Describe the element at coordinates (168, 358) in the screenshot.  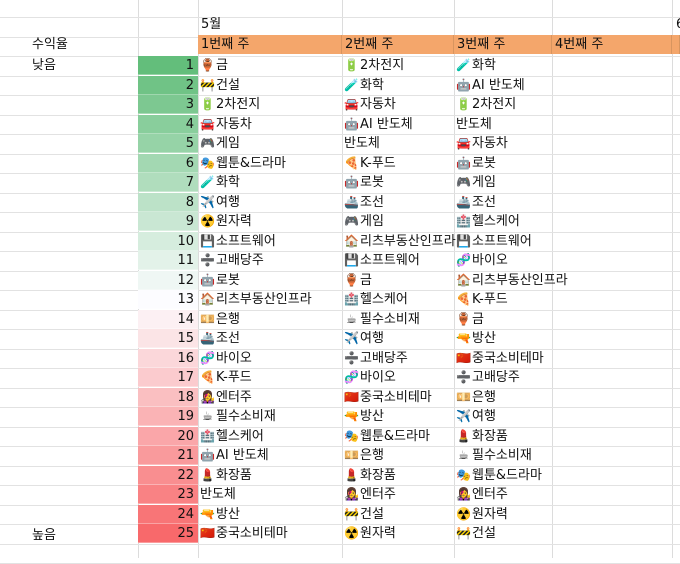
I see `rank-cell: 16` at that location.